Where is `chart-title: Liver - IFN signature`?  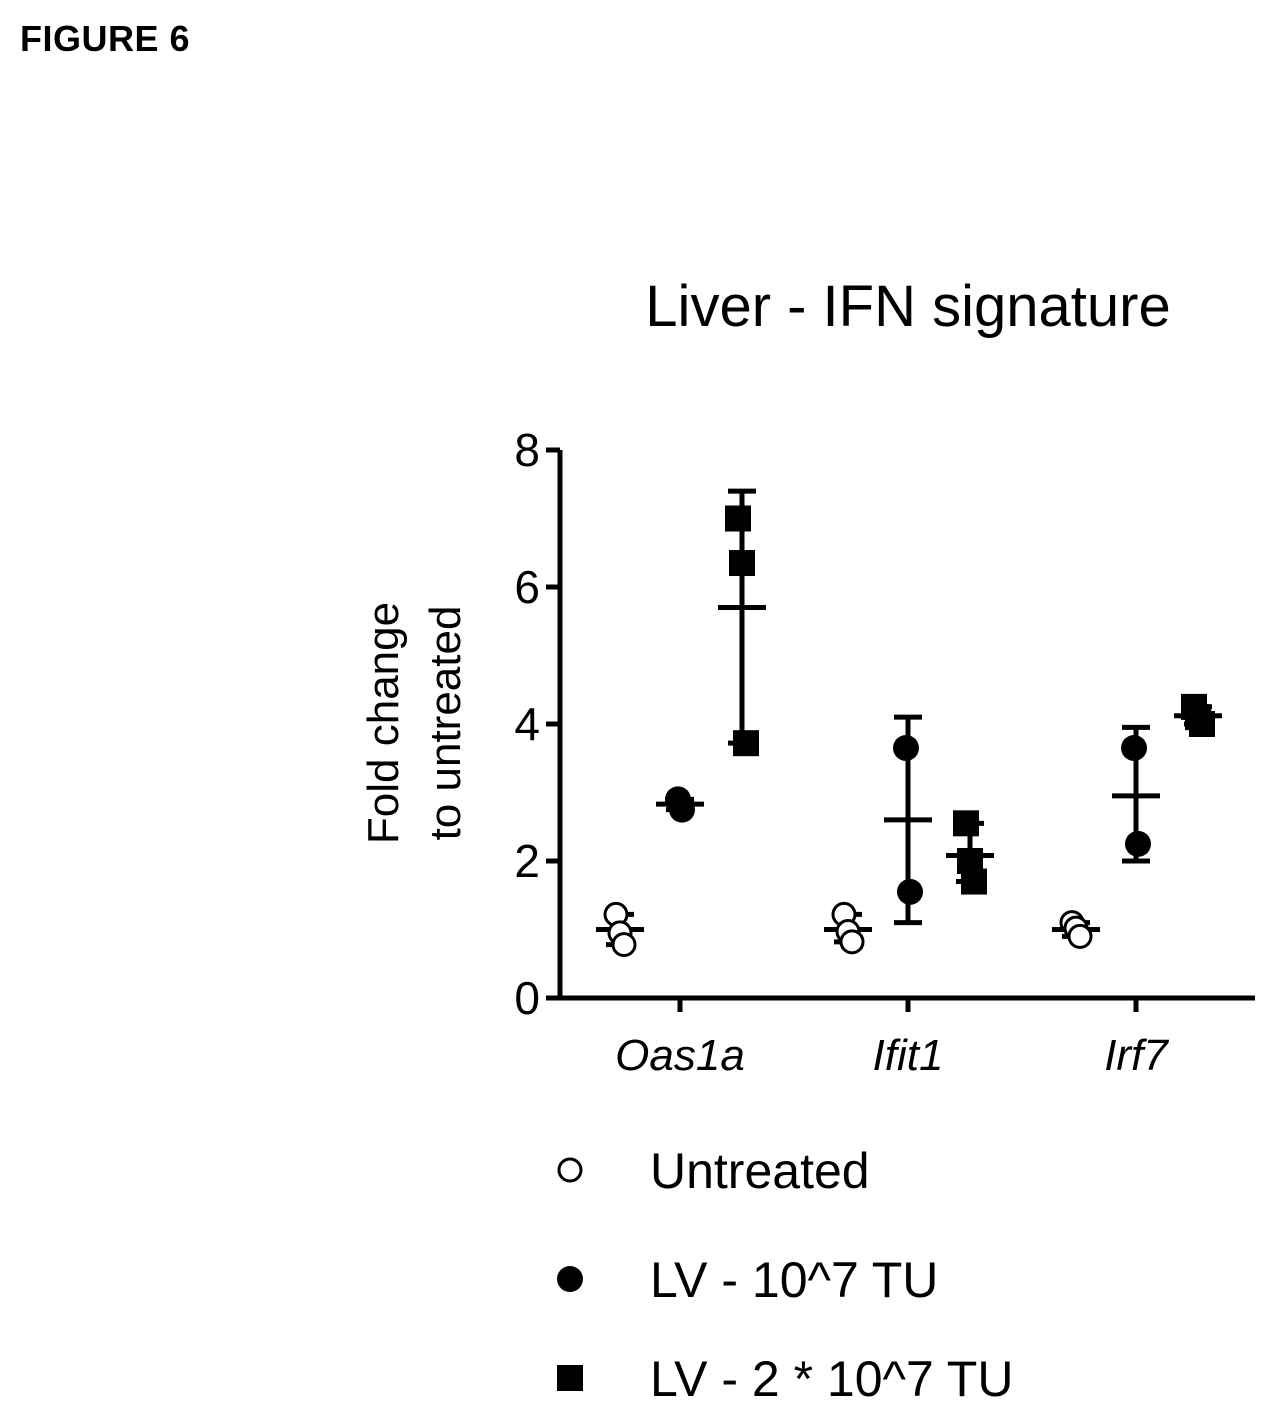 chart-title: Liver - IFN signature is located at coordinates (907, 306).